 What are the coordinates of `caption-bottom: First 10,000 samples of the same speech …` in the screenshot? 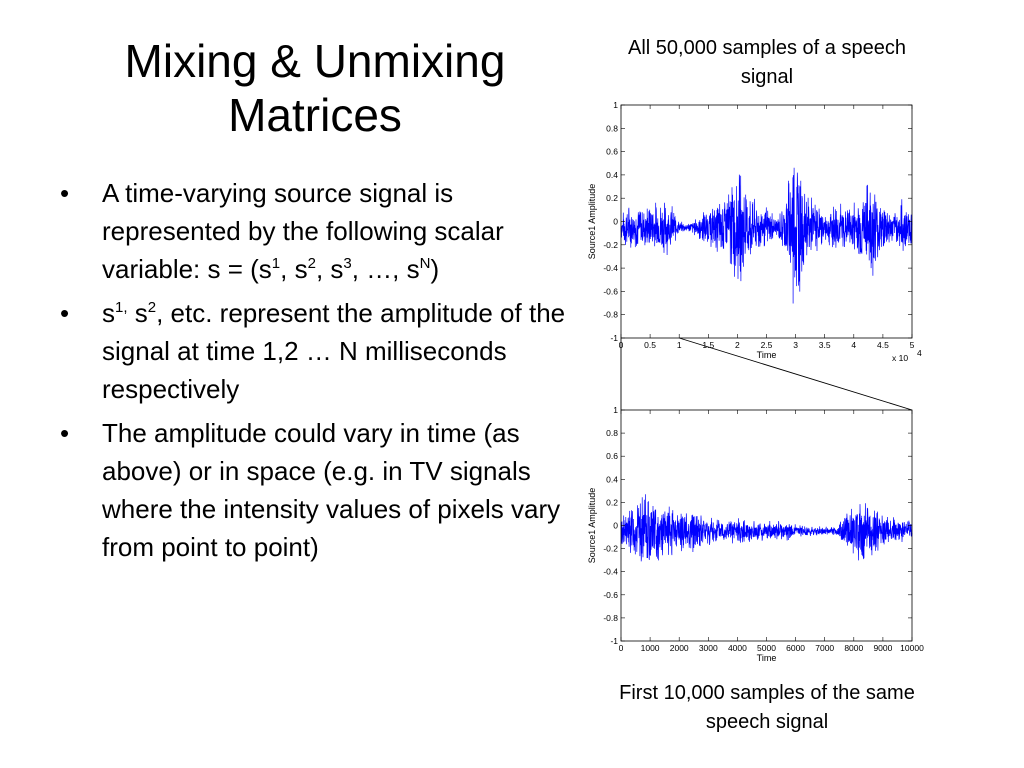 It's located at (767, 707).